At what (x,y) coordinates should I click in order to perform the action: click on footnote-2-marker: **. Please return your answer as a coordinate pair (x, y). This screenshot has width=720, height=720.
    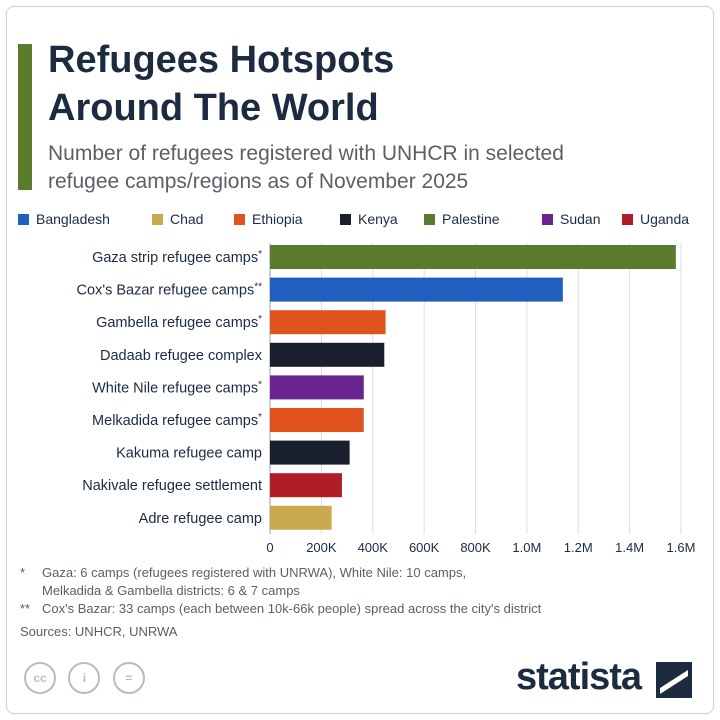
    Looking at the image, I should click on (25, 608).